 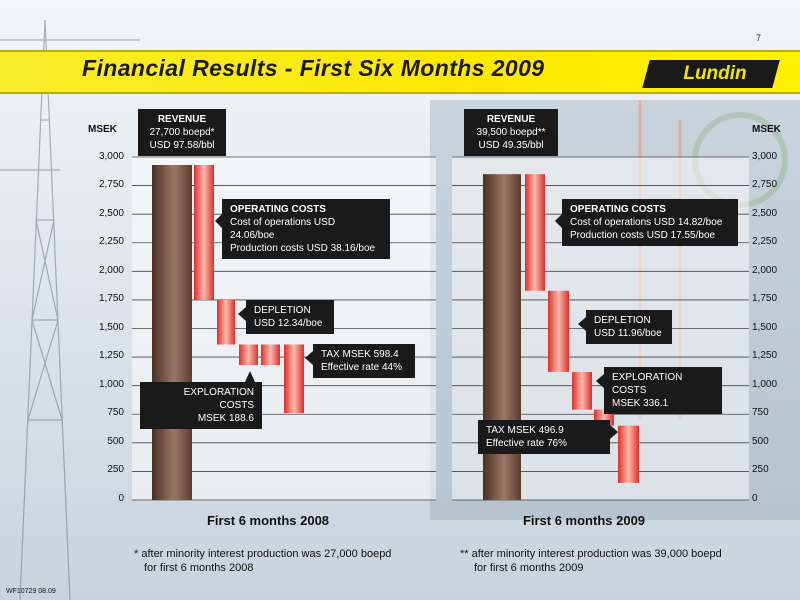 I want to click on document-code: WF10729 08.09, so click(x=31, y=591).